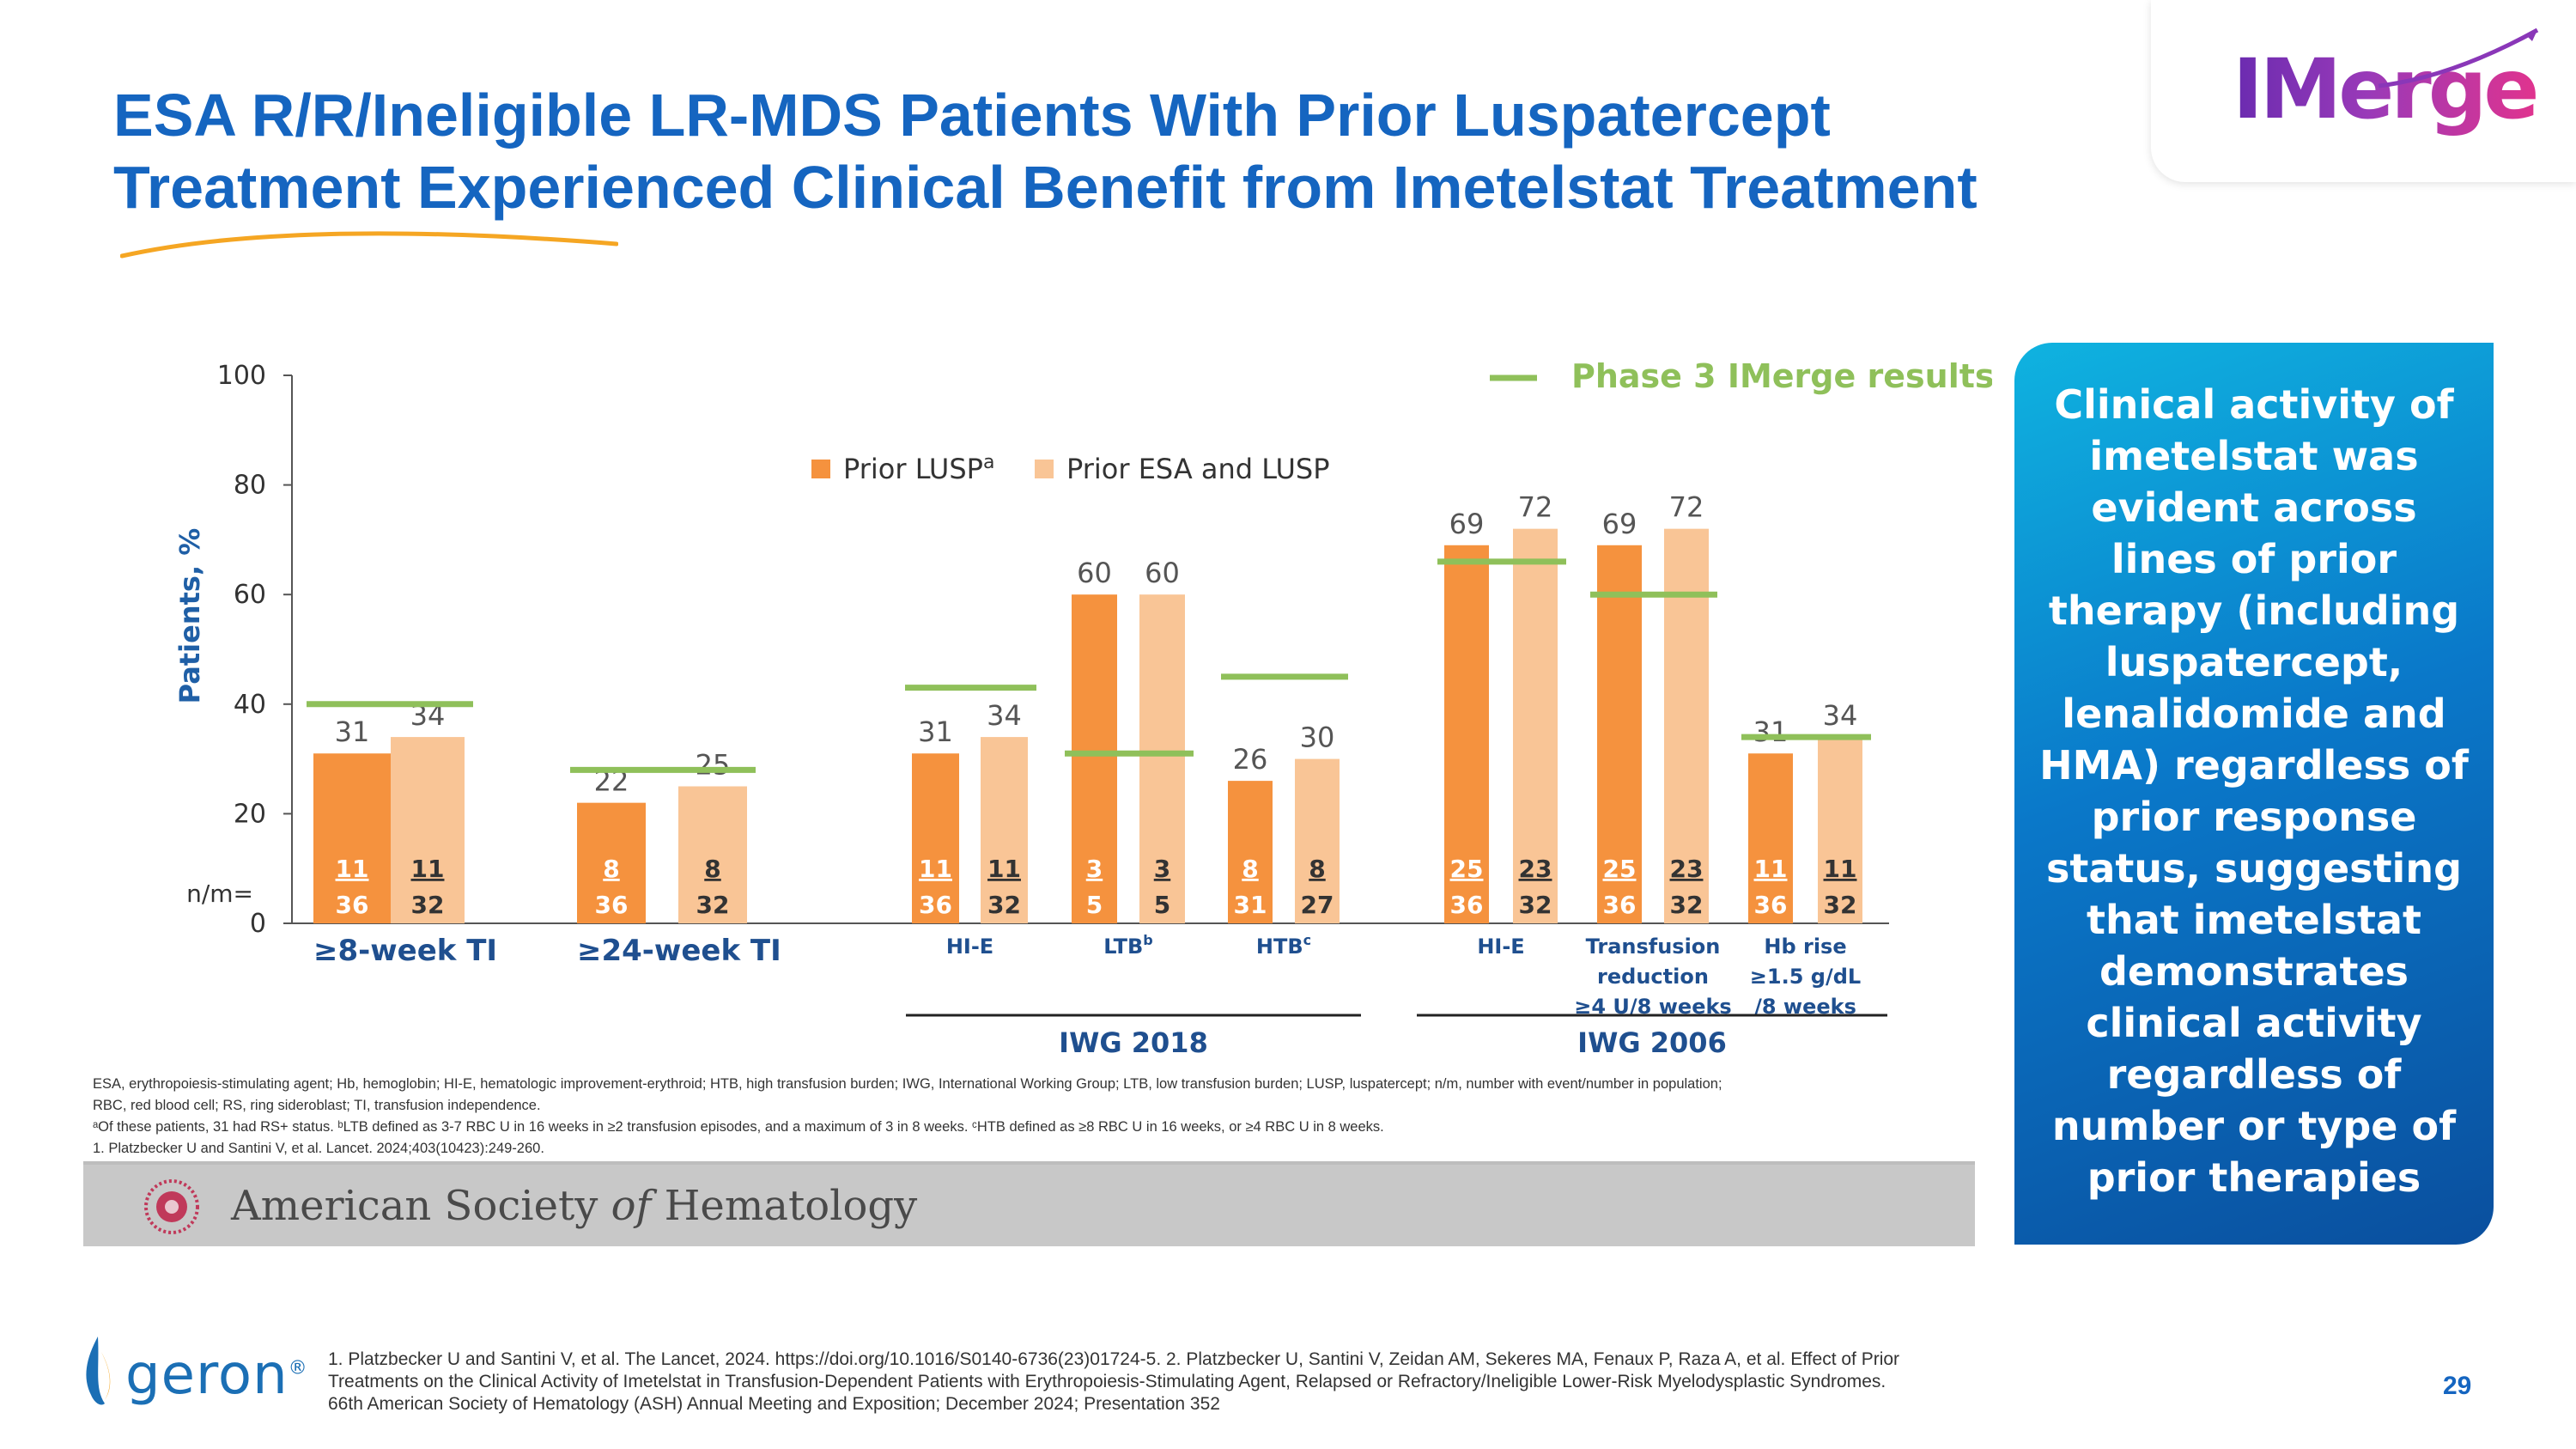  Describe the element at coordinates (1029, 1203) in the screenshot. I see `ash-banner: American Society of Hematology` at that location.